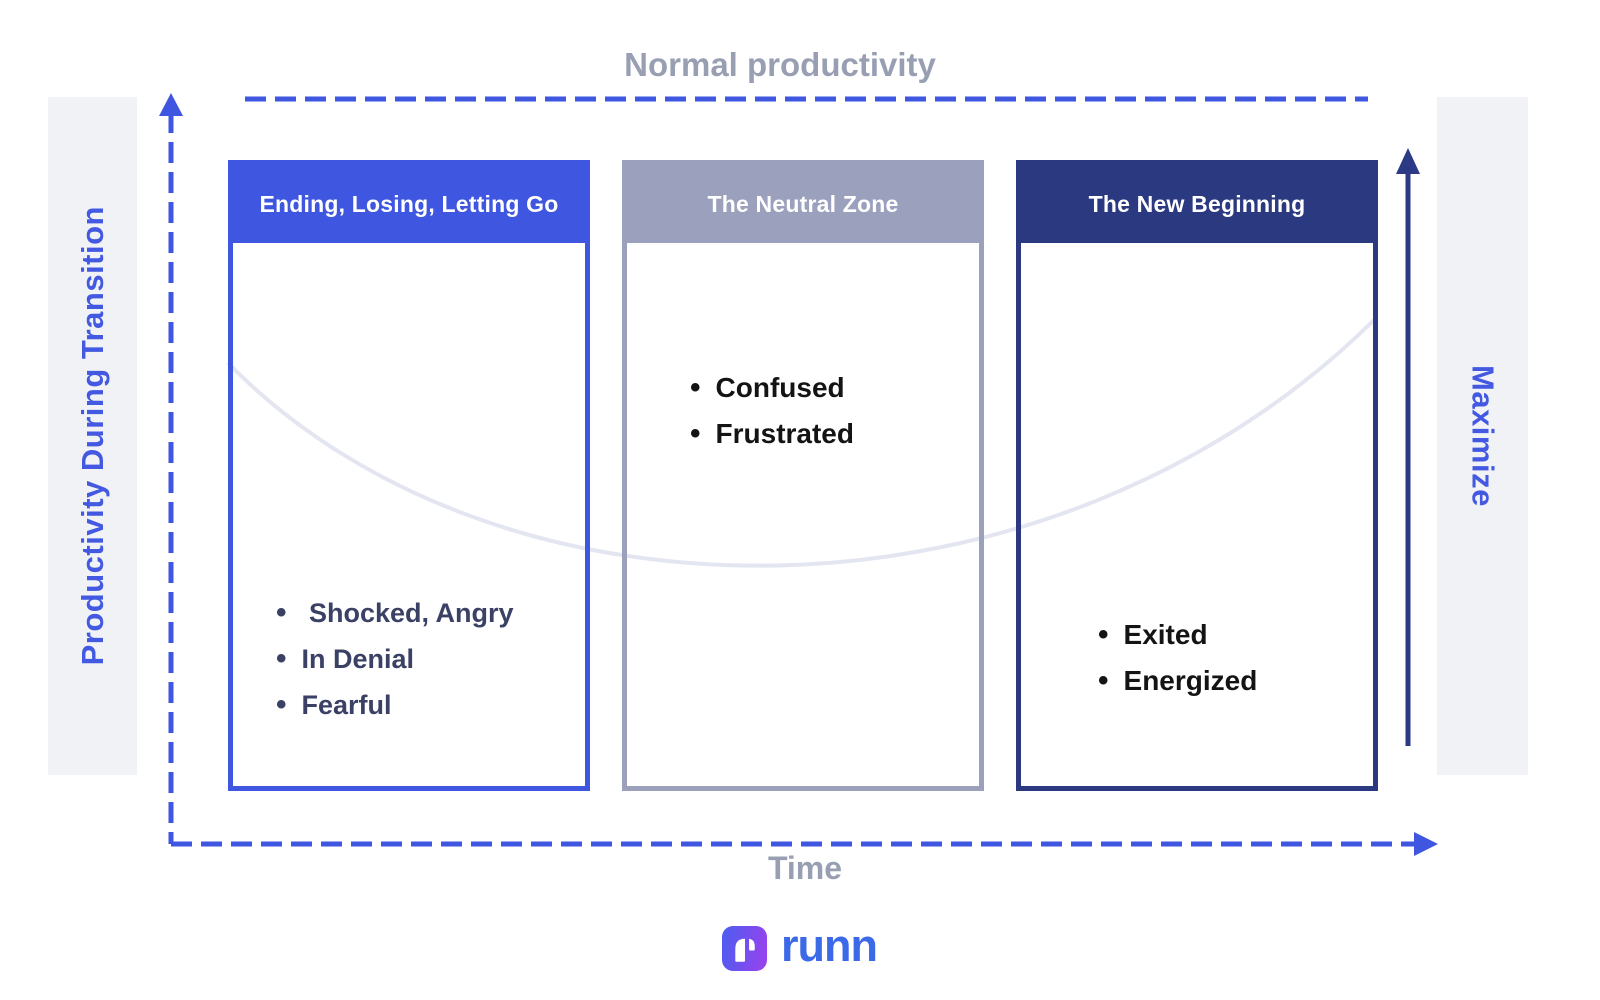  I want to click on bullet-text: Shocked, Angry, so click(407, 613).